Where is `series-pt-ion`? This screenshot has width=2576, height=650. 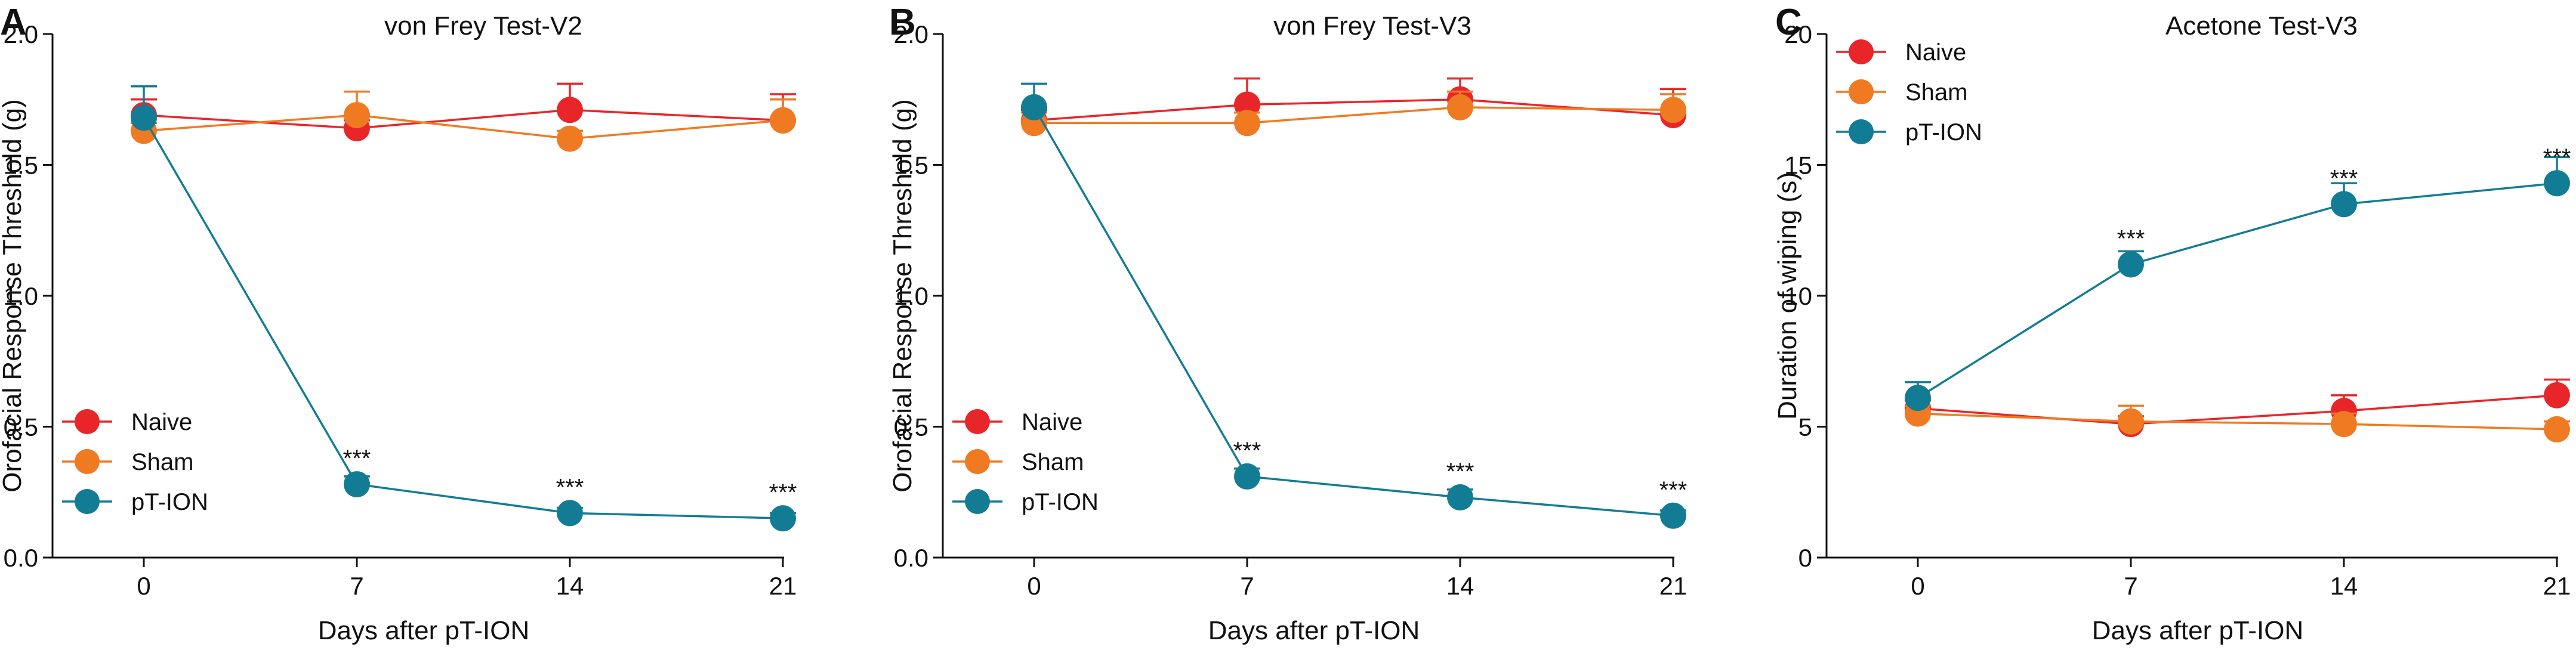
series-pt-ion is located at coordinates (2237, 283).